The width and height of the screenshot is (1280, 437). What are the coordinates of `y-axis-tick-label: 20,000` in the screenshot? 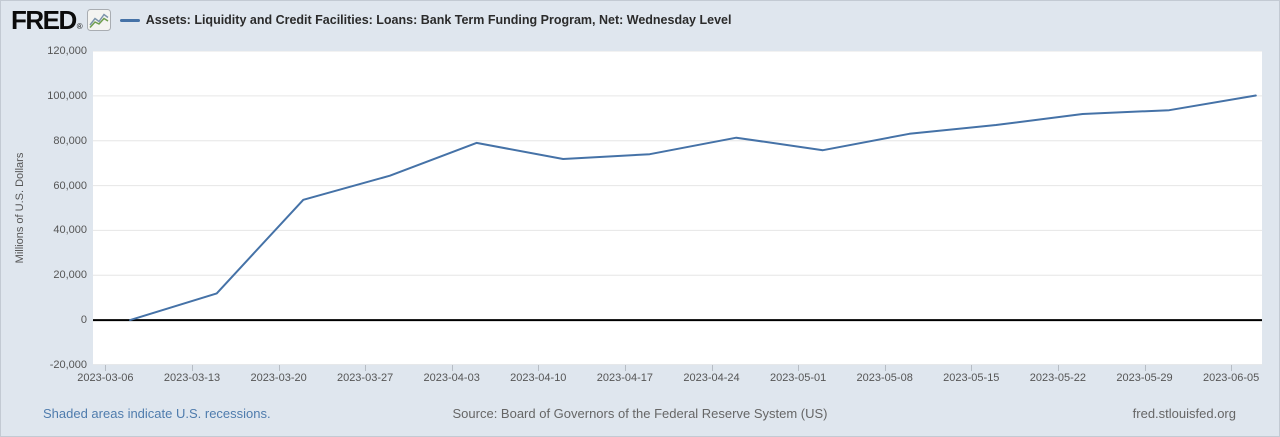 It's located at (70, 275).